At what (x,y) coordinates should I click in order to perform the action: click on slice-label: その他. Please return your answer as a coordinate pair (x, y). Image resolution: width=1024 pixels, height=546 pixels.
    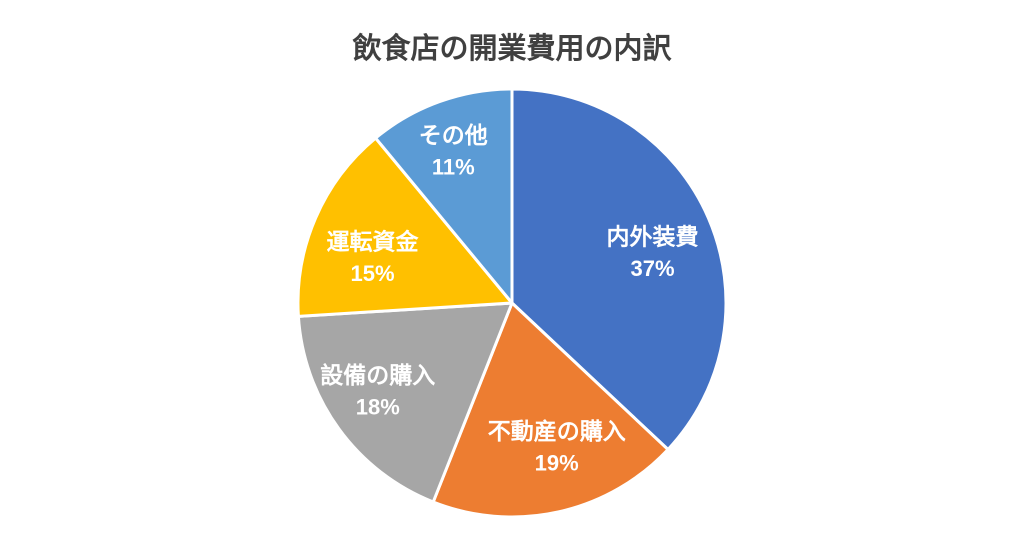
    Looking at the image, I should click on (453, 135).